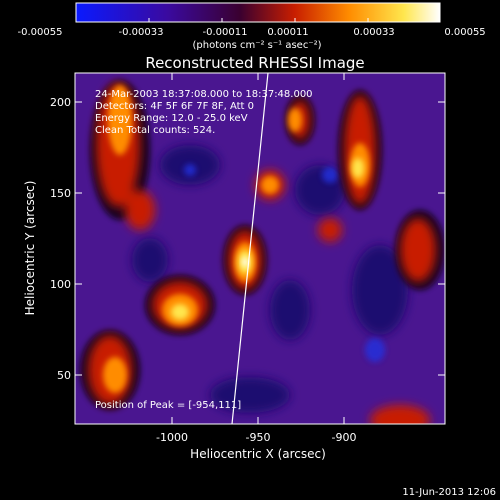 The image size is (500, 500). I want to click on time-range-label: 24-Mar-2003 18:37:08.000 to 18:37:48.000, so click(204, 94).